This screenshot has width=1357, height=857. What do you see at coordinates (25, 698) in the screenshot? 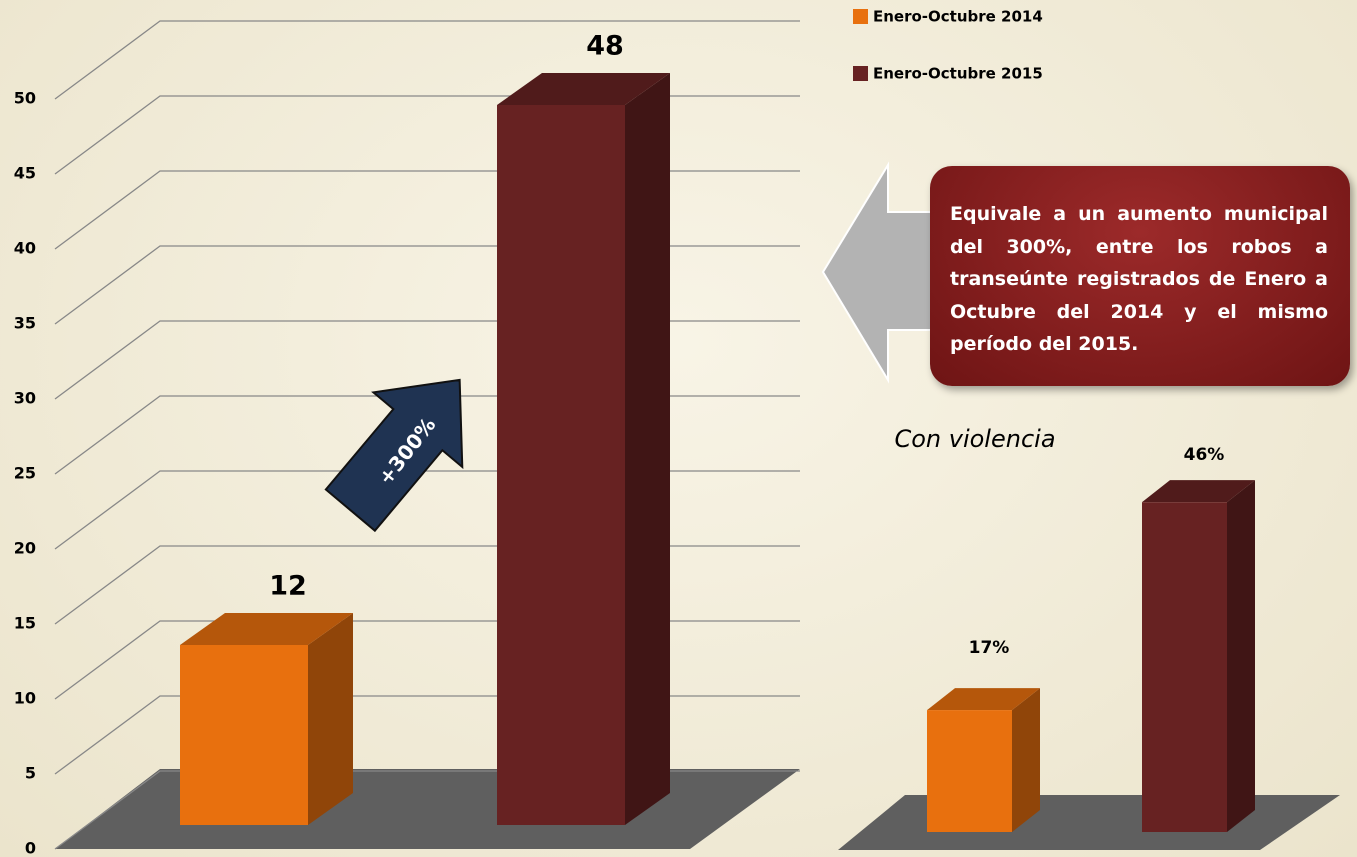
I see `y-tick-label: 10` at bounding box center [25, 698].